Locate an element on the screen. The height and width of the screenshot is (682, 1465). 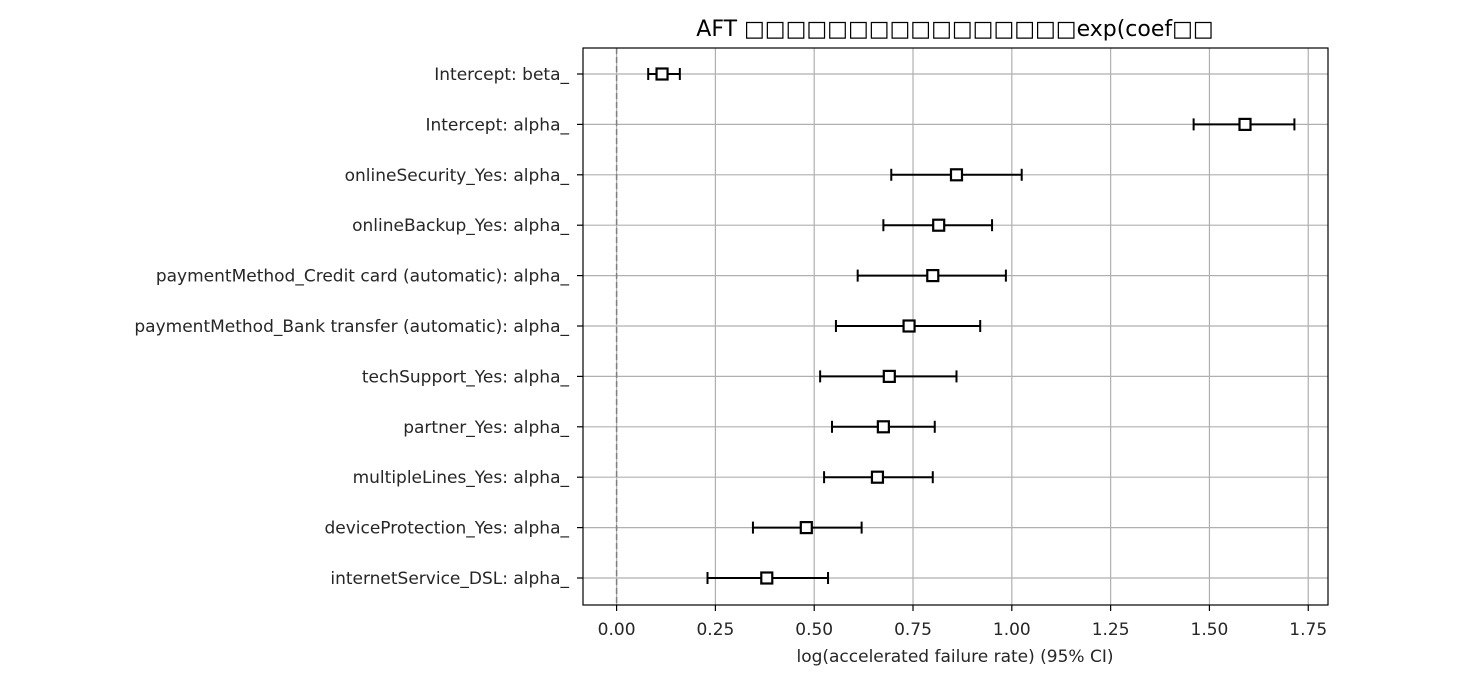
x-tick-label: 1.00 is located at coordinates (1012, 630).